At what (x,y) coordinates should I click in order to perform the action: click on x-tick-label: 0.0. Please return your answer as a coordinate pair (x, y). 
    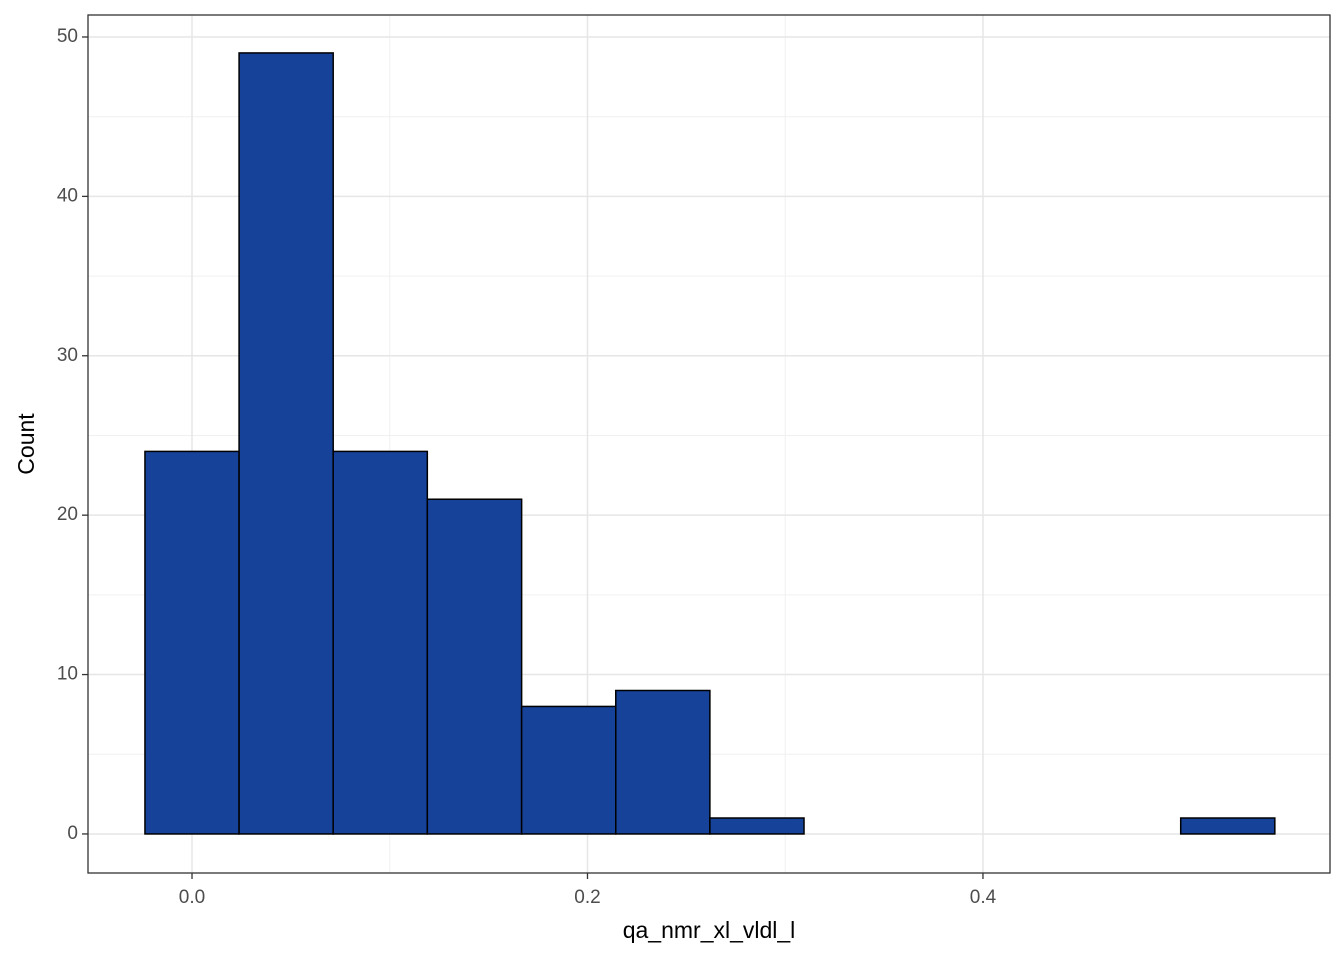
    Looking at the image, I should click on (192, 897).